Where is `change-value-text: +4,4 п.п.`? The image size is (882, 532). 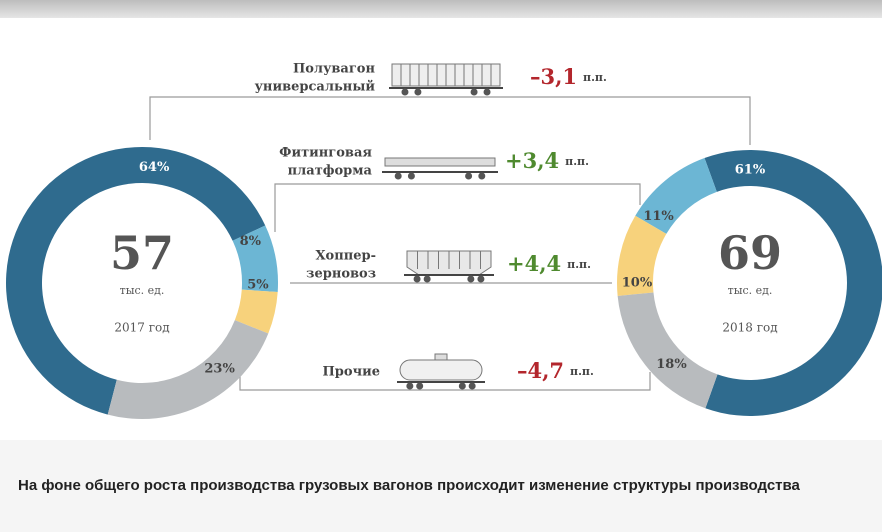
change-value-text: +4,4 п.п. is located at coordinates (549, 263).